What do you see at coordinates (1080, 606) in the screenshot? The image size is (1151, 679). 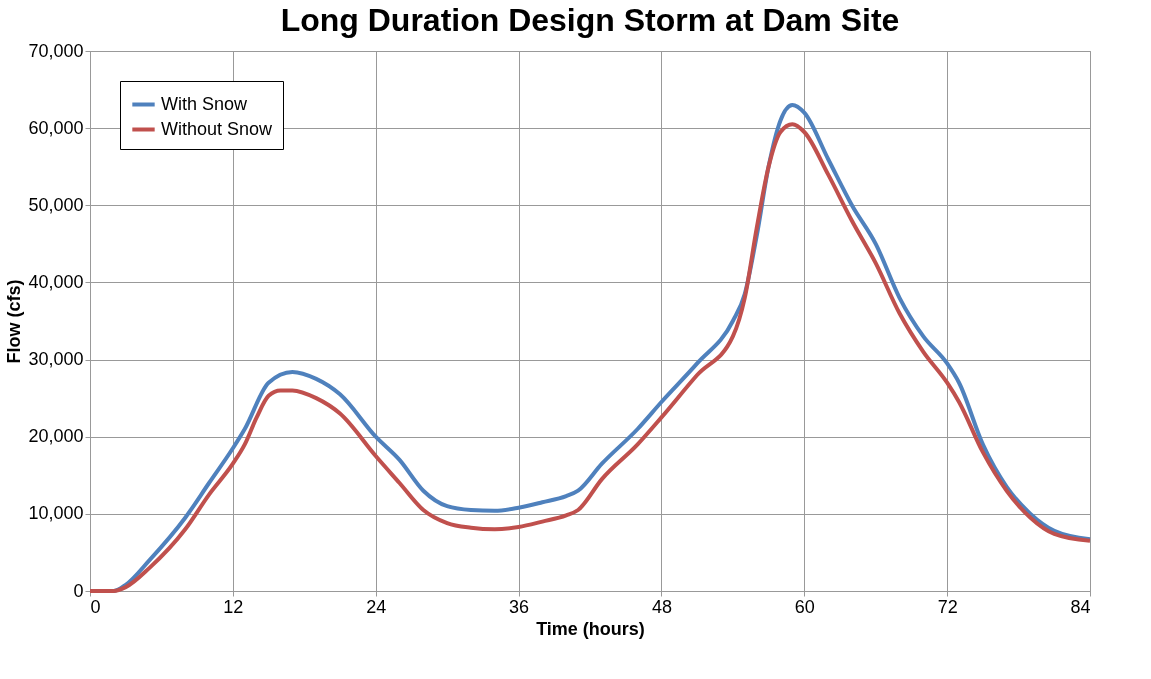 I see `x-tick-label: 84` at bounding box center [1080, 606].